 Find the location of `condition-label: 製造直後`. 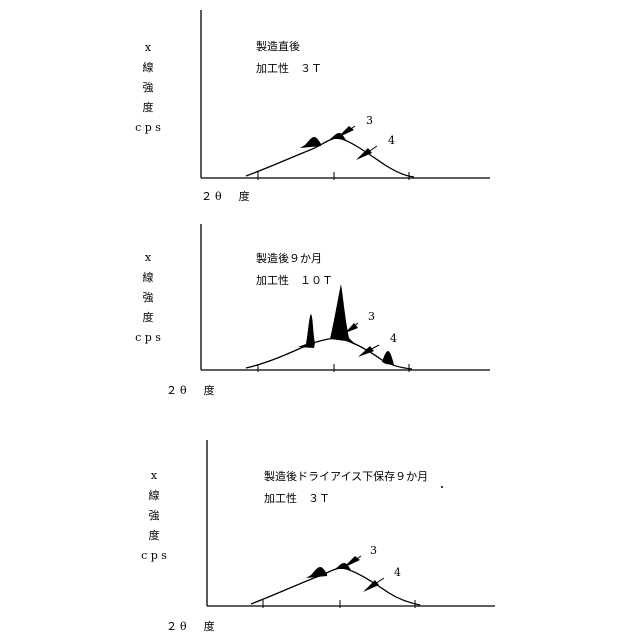

condition-label: 製造直後 is located at coordinates (278, 47).